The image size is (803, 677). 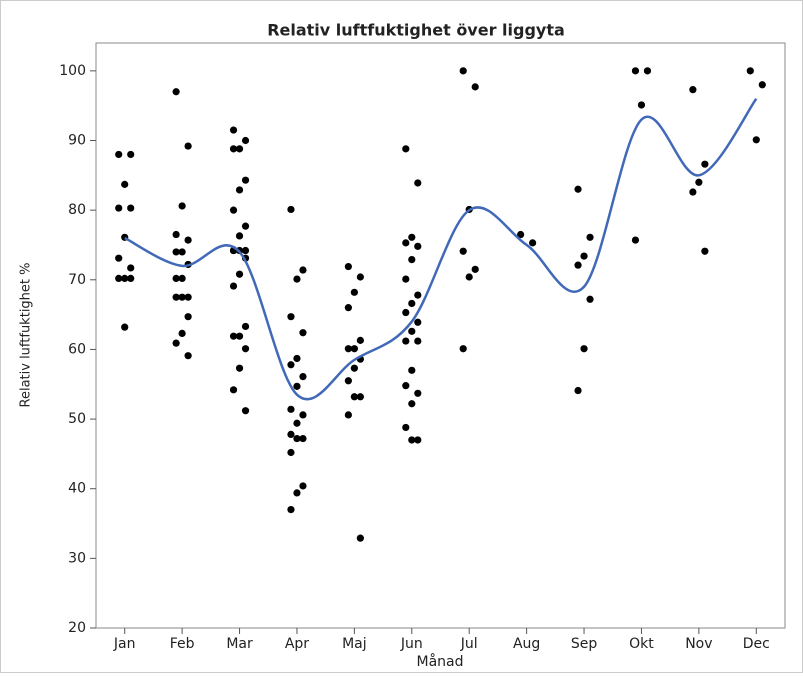 What do you see at coordinates (77, 210) in the screenshot?
I see `y-tick-label: 80` at bounding box center [77, 210].